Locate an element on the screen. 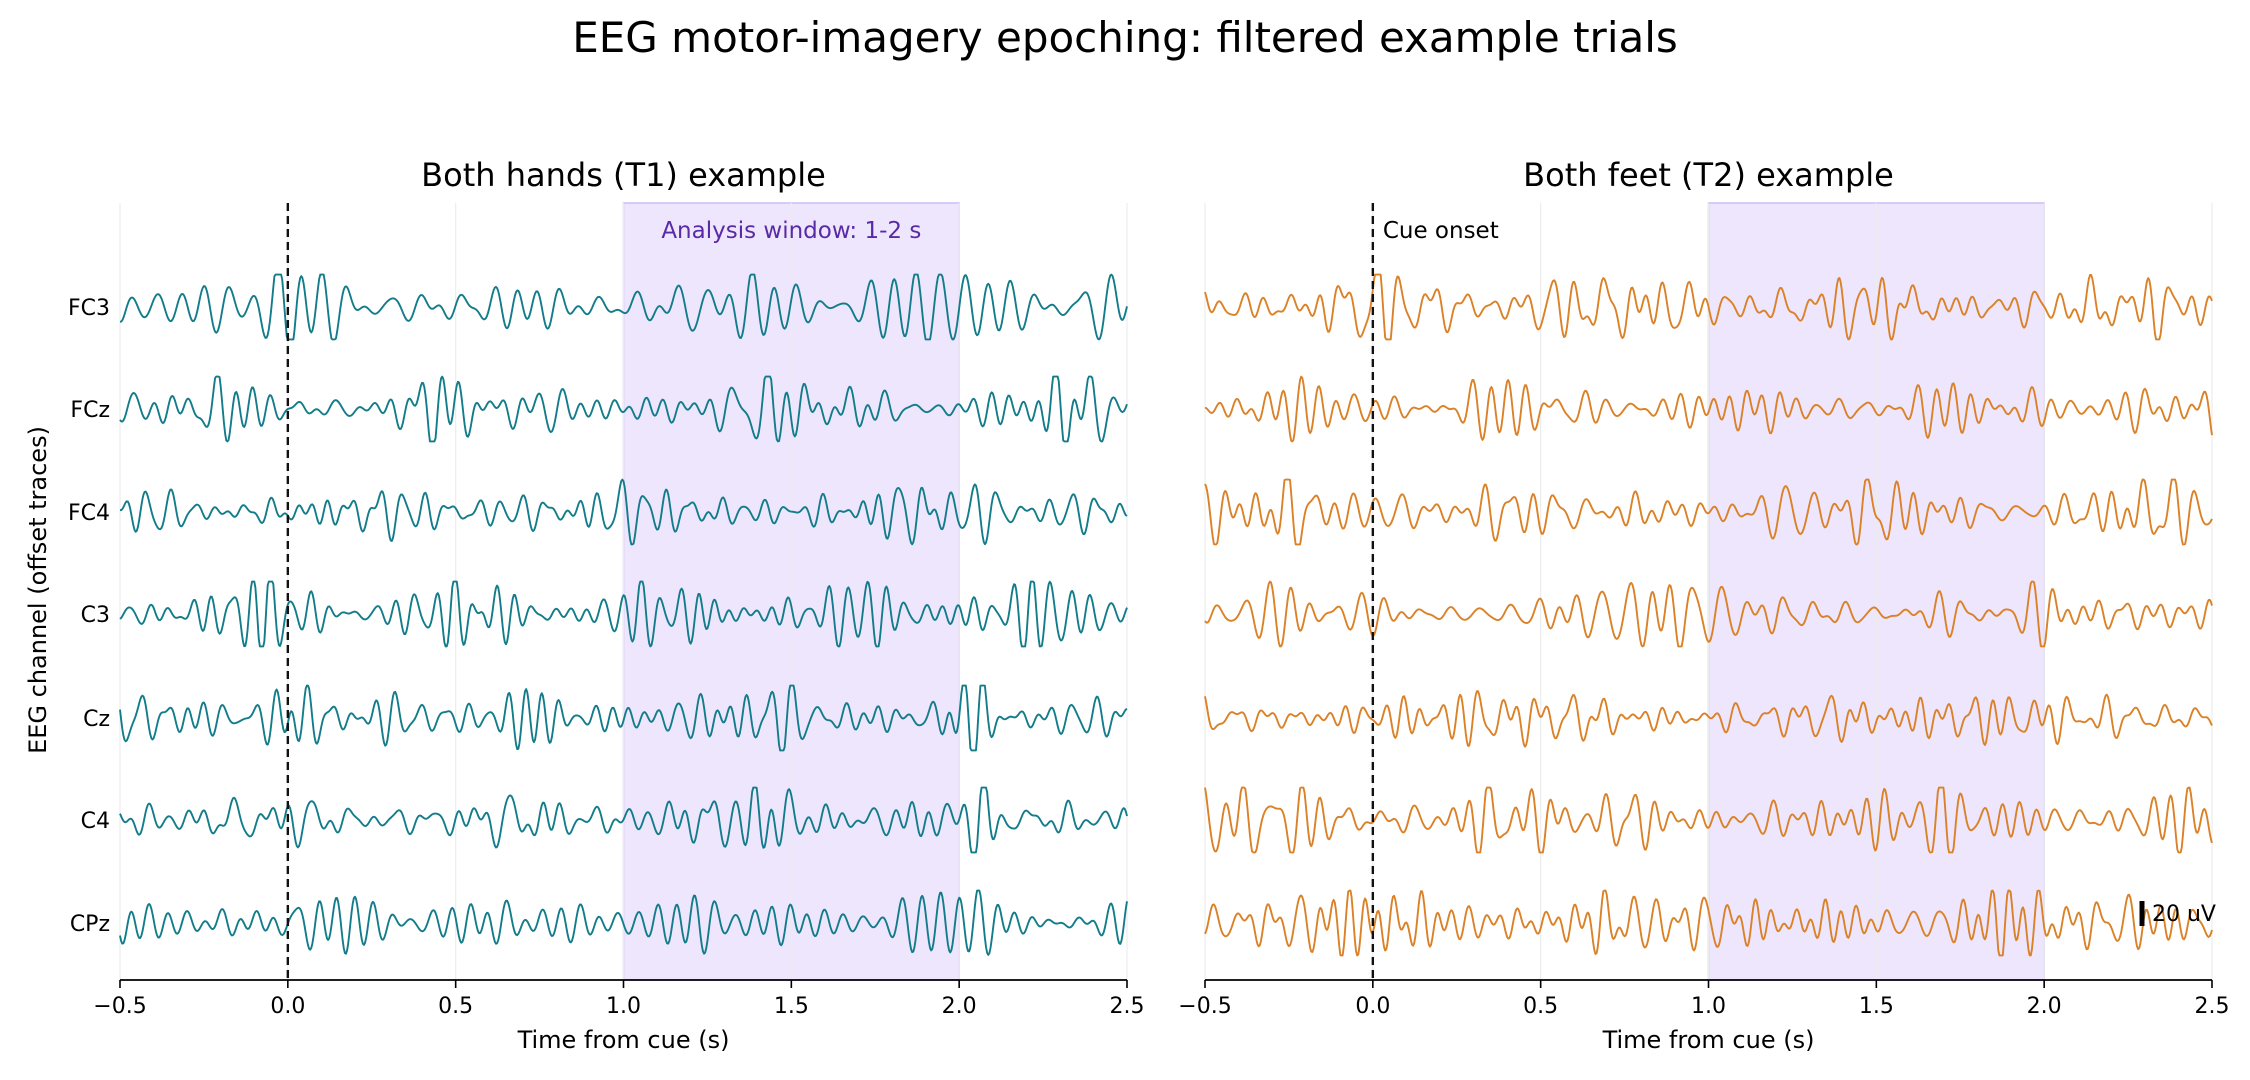 This screenshot has width=2250, height=1080. analysis-window-label: Analysis window: 1-2 s is located at coordinates (791, 231).